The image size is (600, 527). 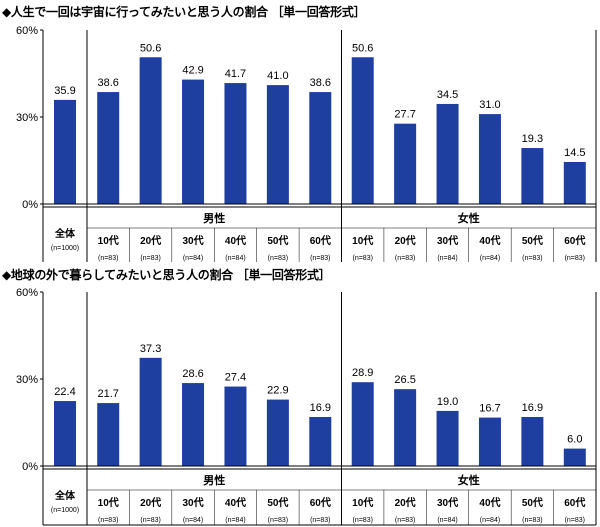 I want to click on data-label: 27.4, so click(x=235, y=378).